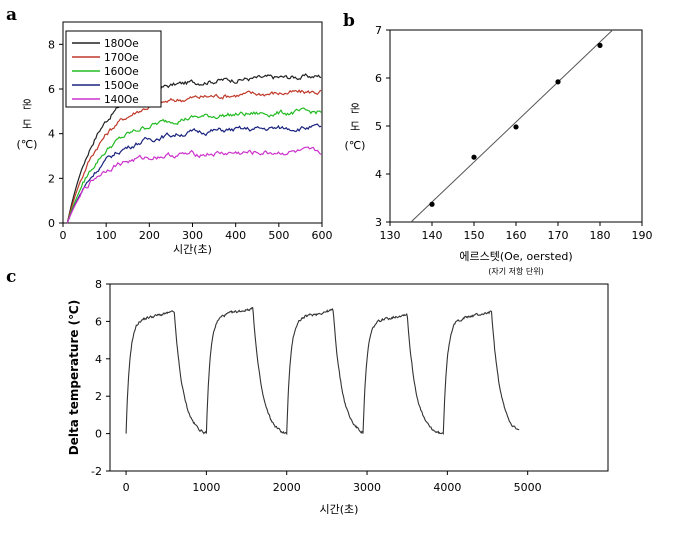  Describe the element at coordinates (322, 371) in the screenshot. I see `panel-c-series-line` at that location.